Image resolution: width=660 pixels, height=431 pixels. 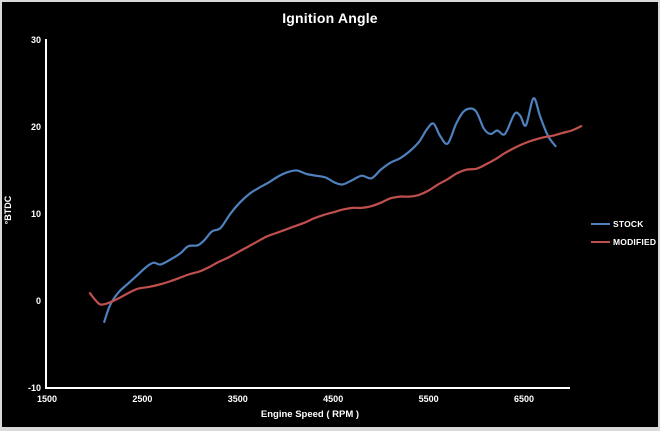 What do you see at coordinates (47, 399) in the screenshot?
I see `x-tick-label: 1500` at bounding box center [47, 399].